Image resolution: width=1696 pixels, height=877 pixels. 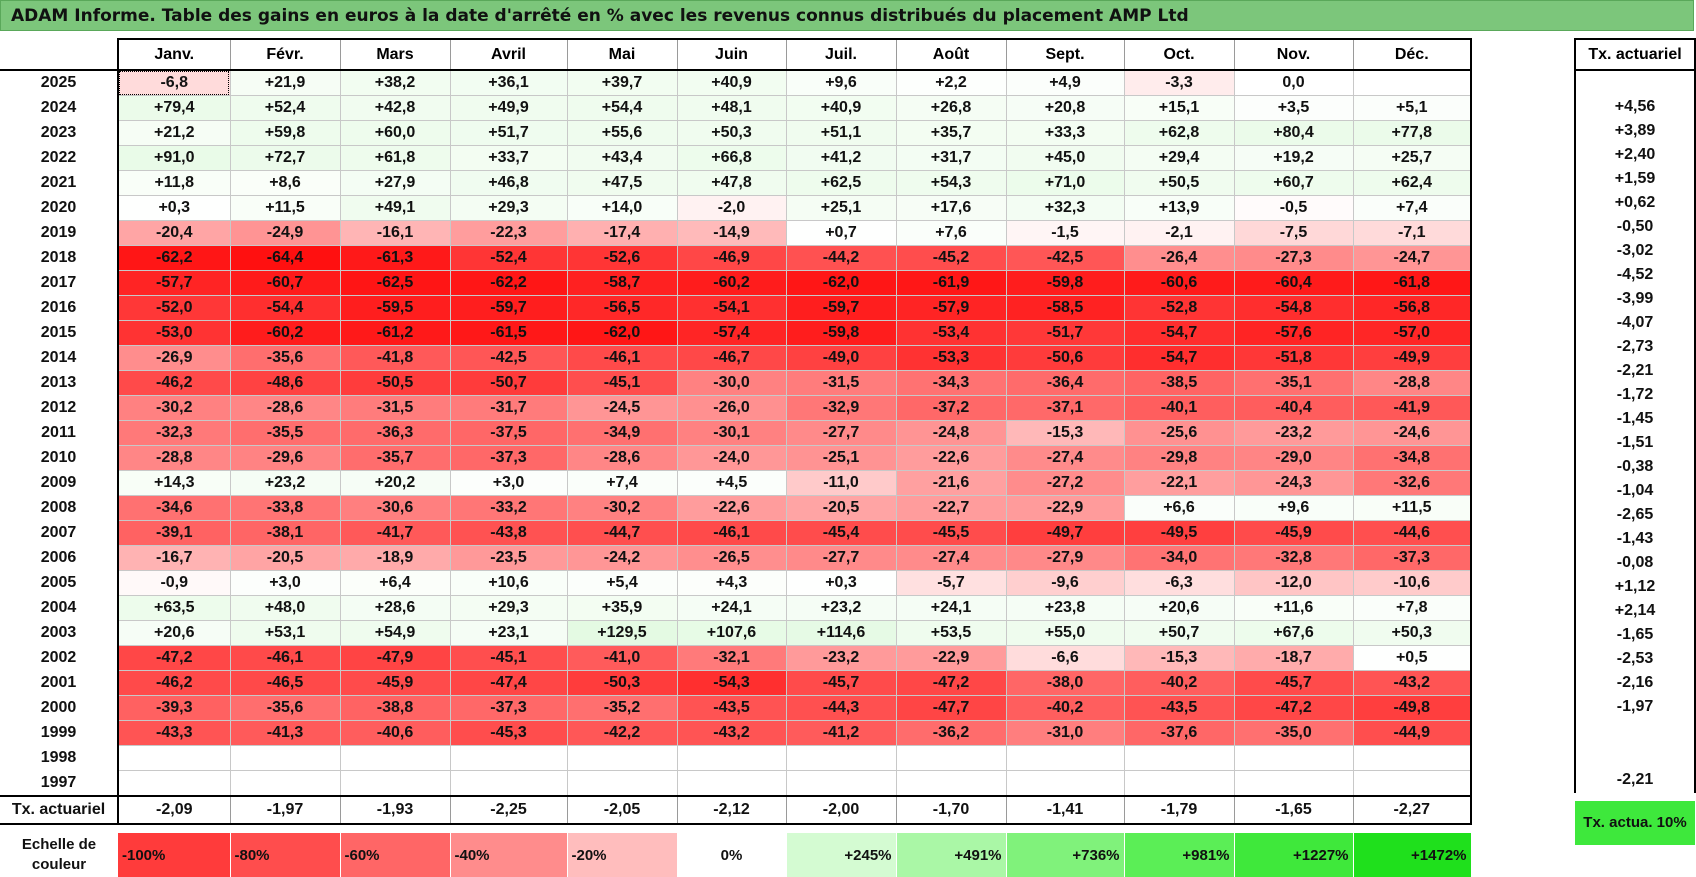 What do you see at coordinates (1412, 558) in the screenshot?
I see `heatmap-cell: -37,3` at bounding box center [1412, 558].